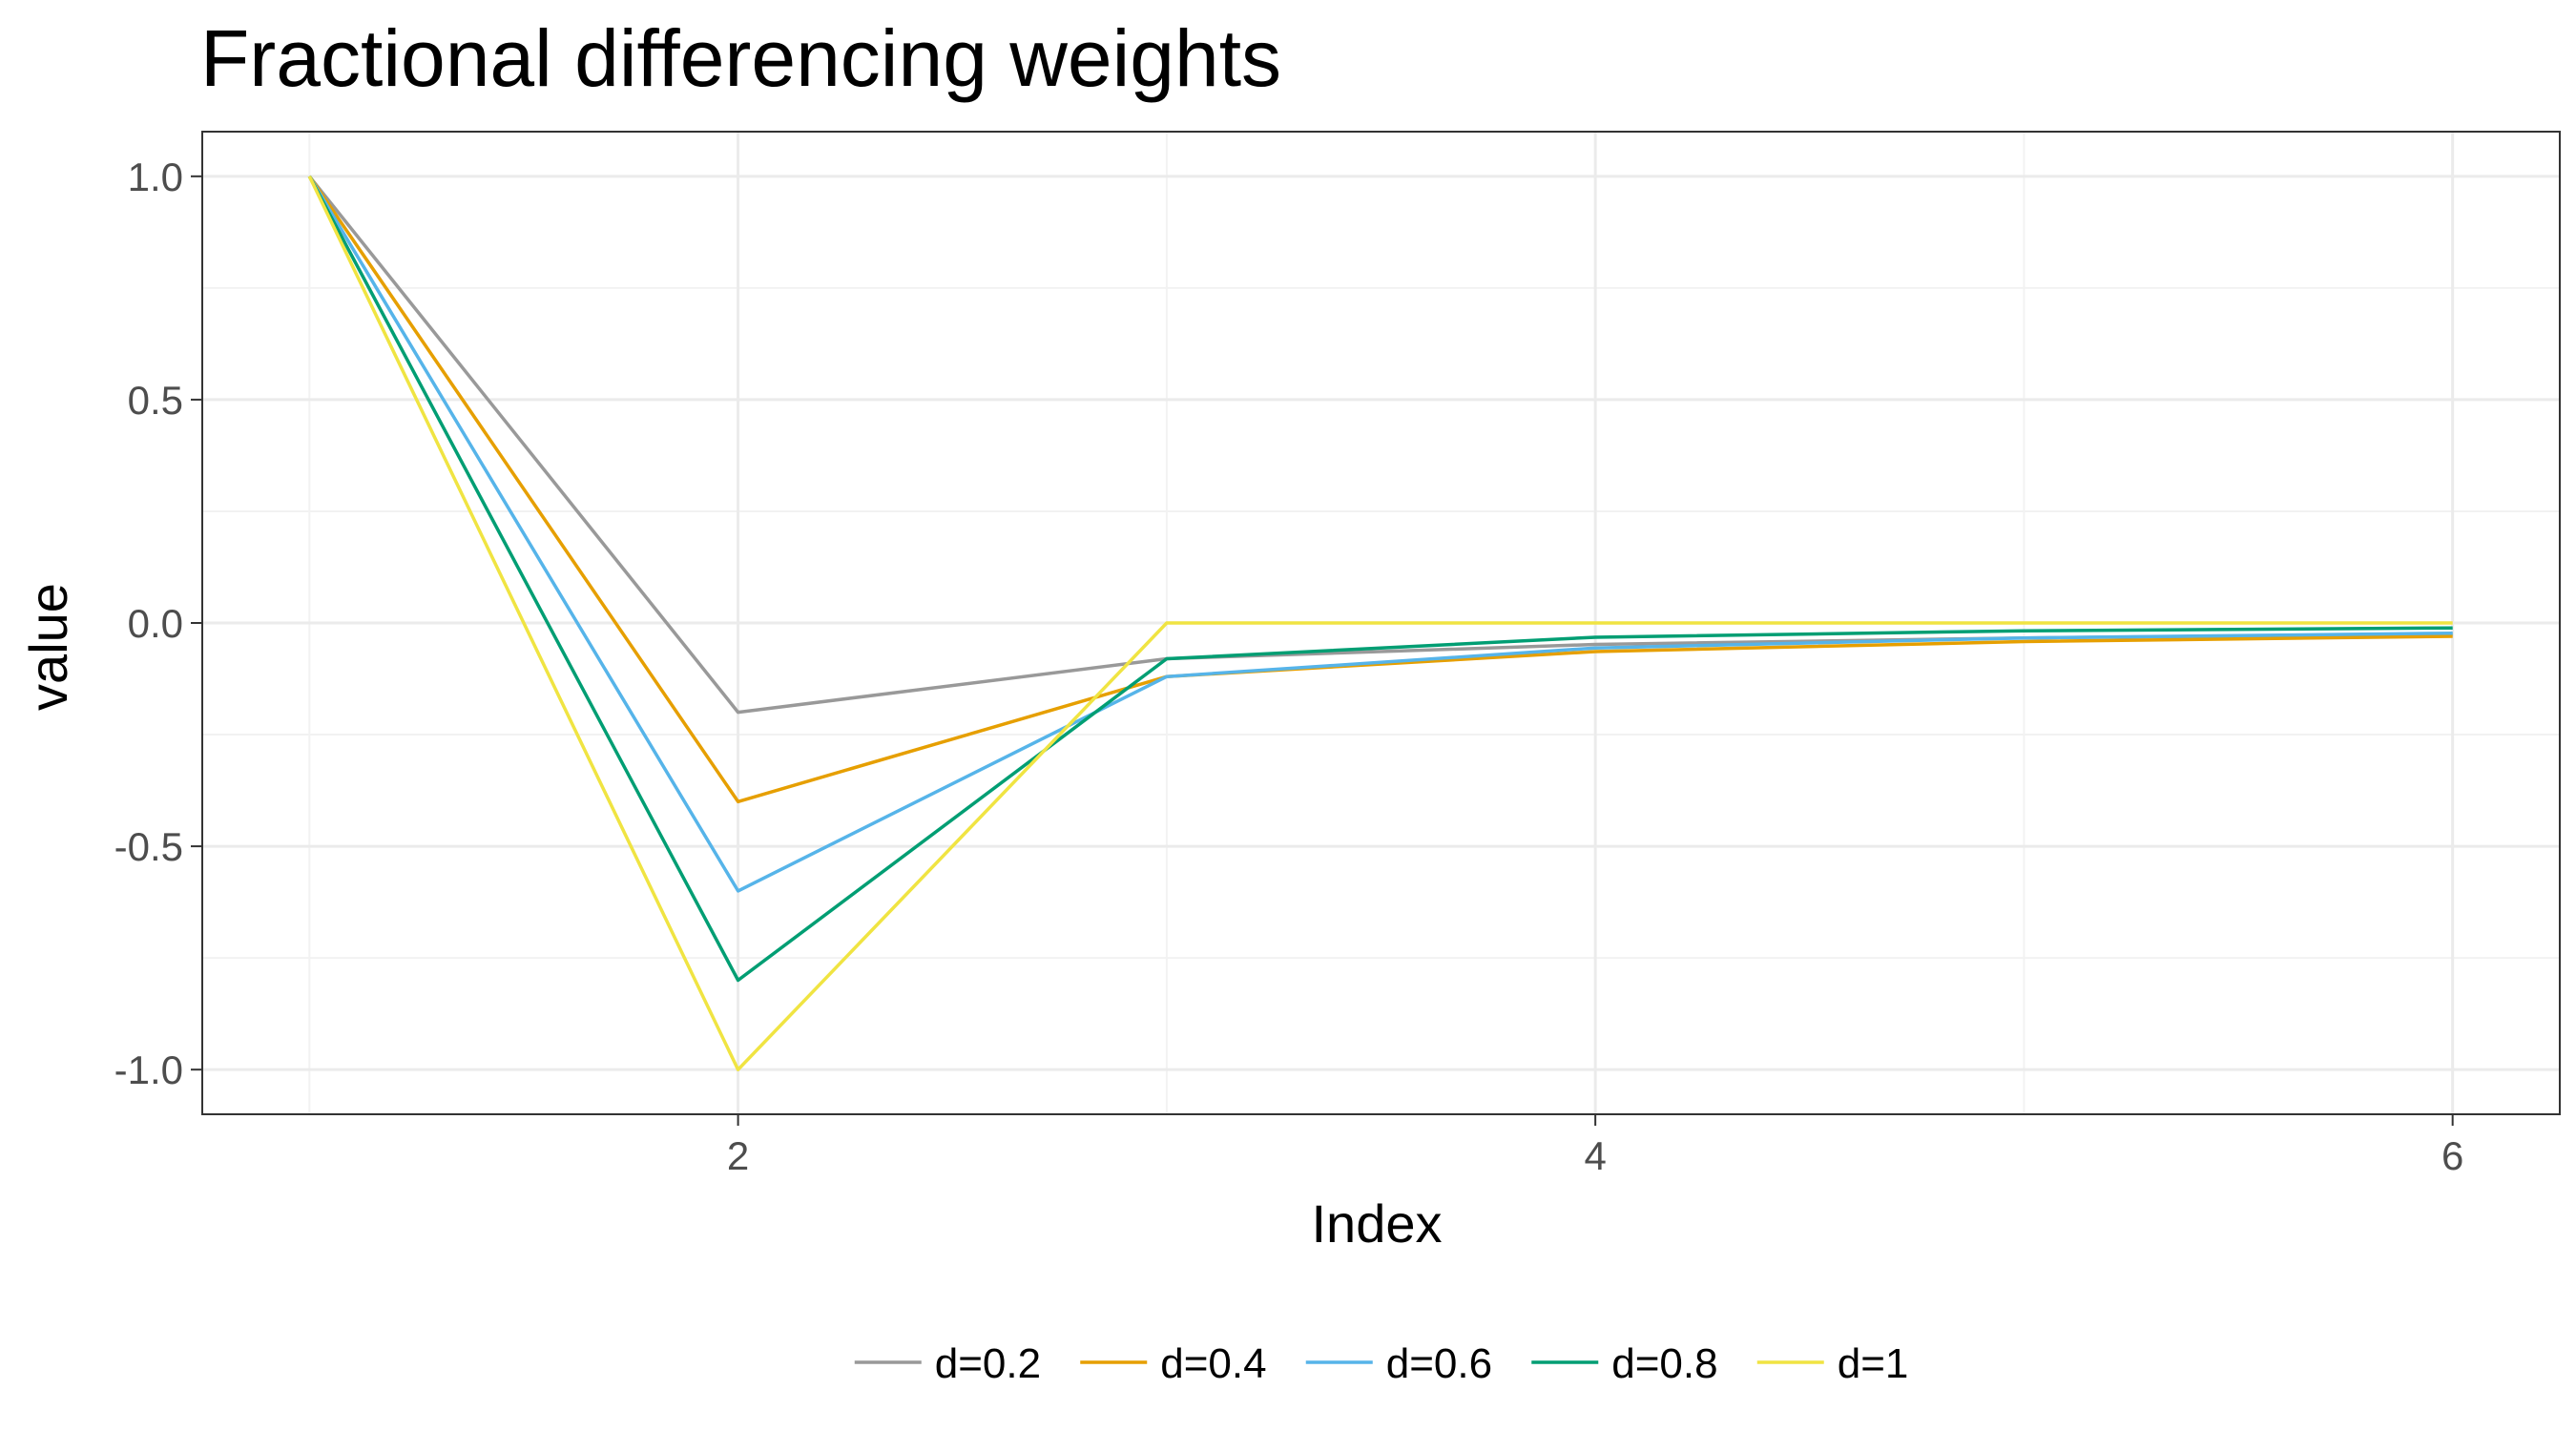  Describe the element at coordinates (1377, 1223) in the screenshot. I see `x-axis-title: Index` at that location.